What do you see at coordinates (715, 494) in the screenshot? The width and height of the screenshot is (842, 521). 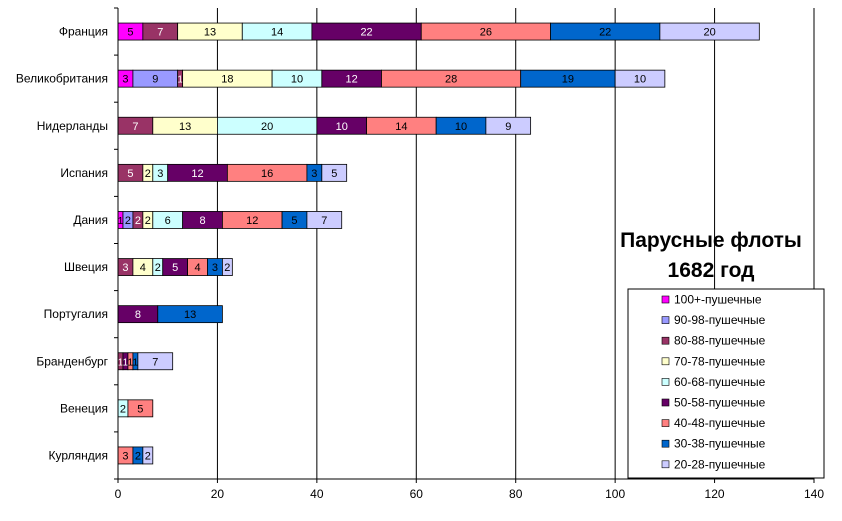 I see `x-tick-label: 120` at bounding box center [715, 494].